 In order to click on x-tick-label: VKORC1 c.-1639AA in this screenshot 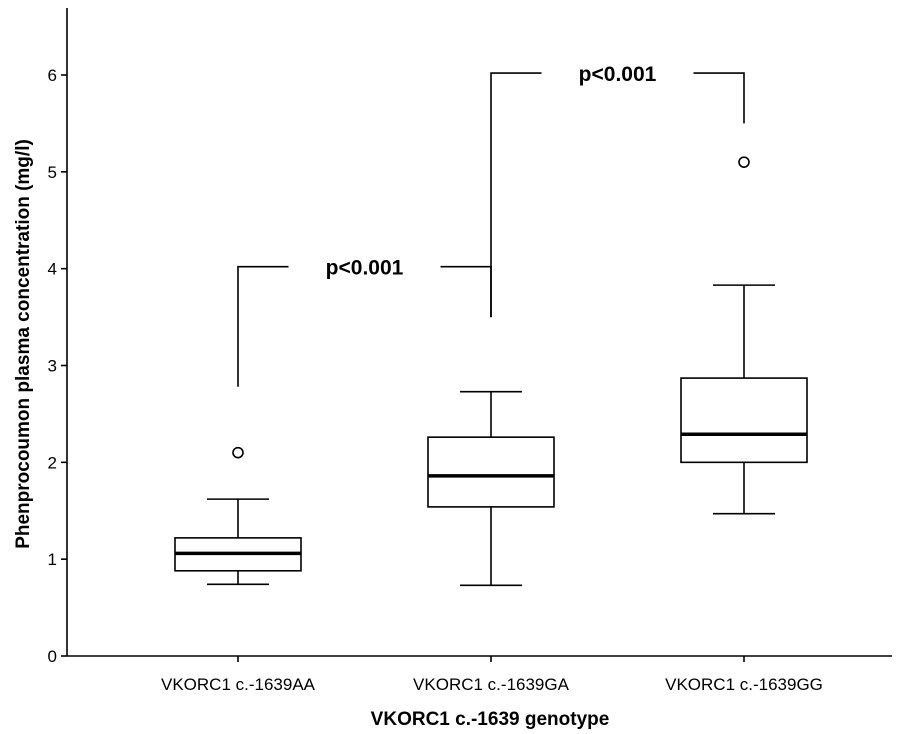, I will do `click(238, 684)`.